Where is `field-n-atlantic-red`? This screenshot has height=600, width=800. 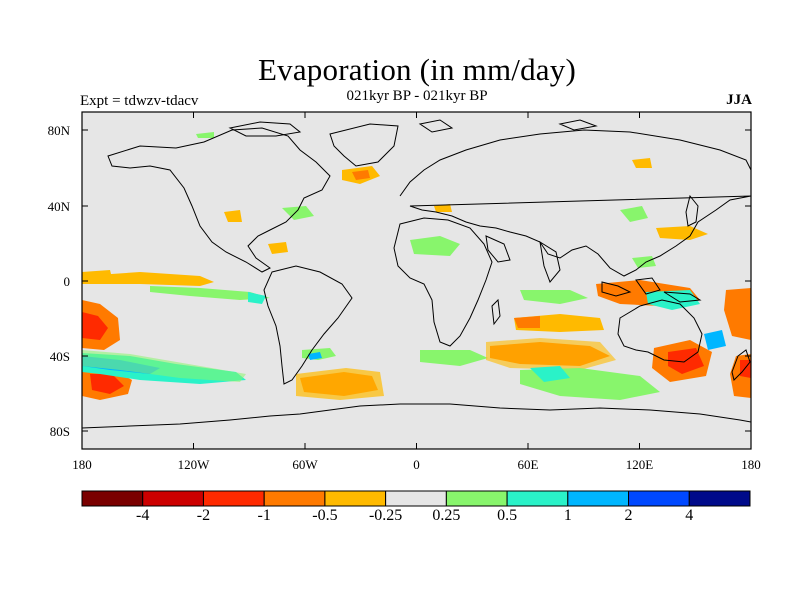 field-n-atlantic-red is located at coordinates (361, 175).